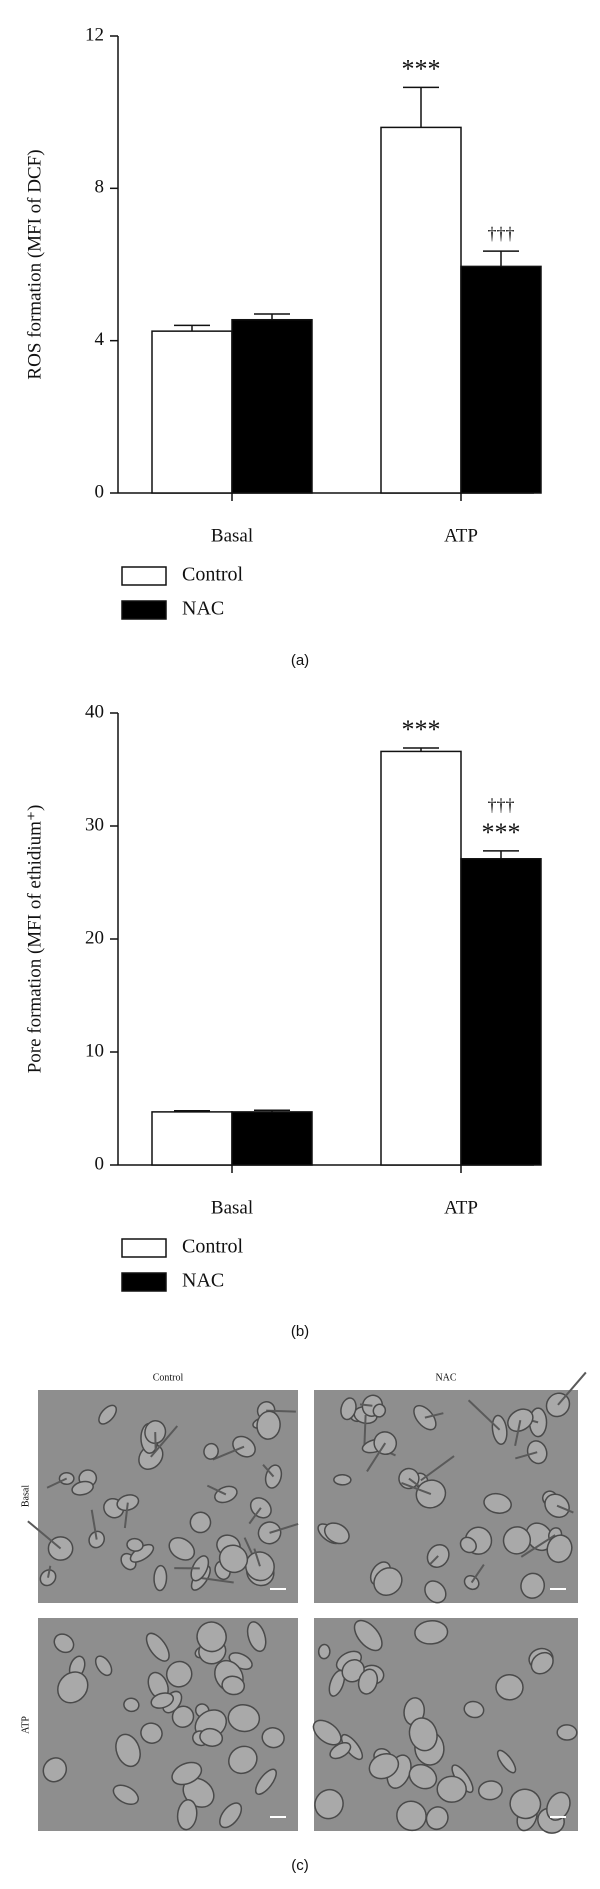 This screenshot has width=600, height=1889. Describe the element at coordinates (168, 1377) in the screenshot. I see `column-label: Control` at that location.